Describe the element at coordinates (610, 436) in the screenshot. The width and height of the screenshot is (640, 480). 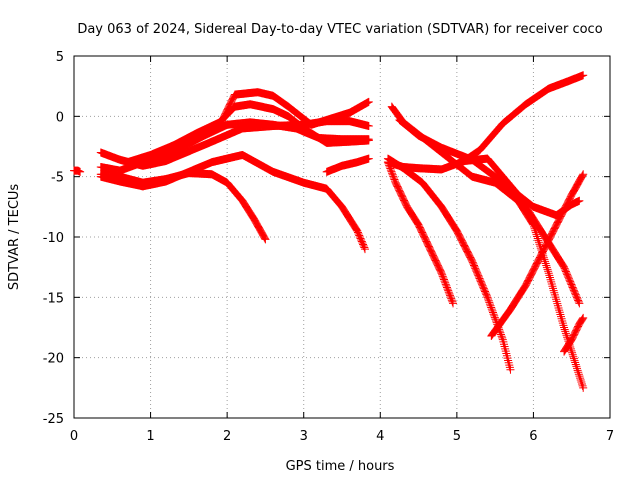
I see `x-tick-label: 7` at that location.